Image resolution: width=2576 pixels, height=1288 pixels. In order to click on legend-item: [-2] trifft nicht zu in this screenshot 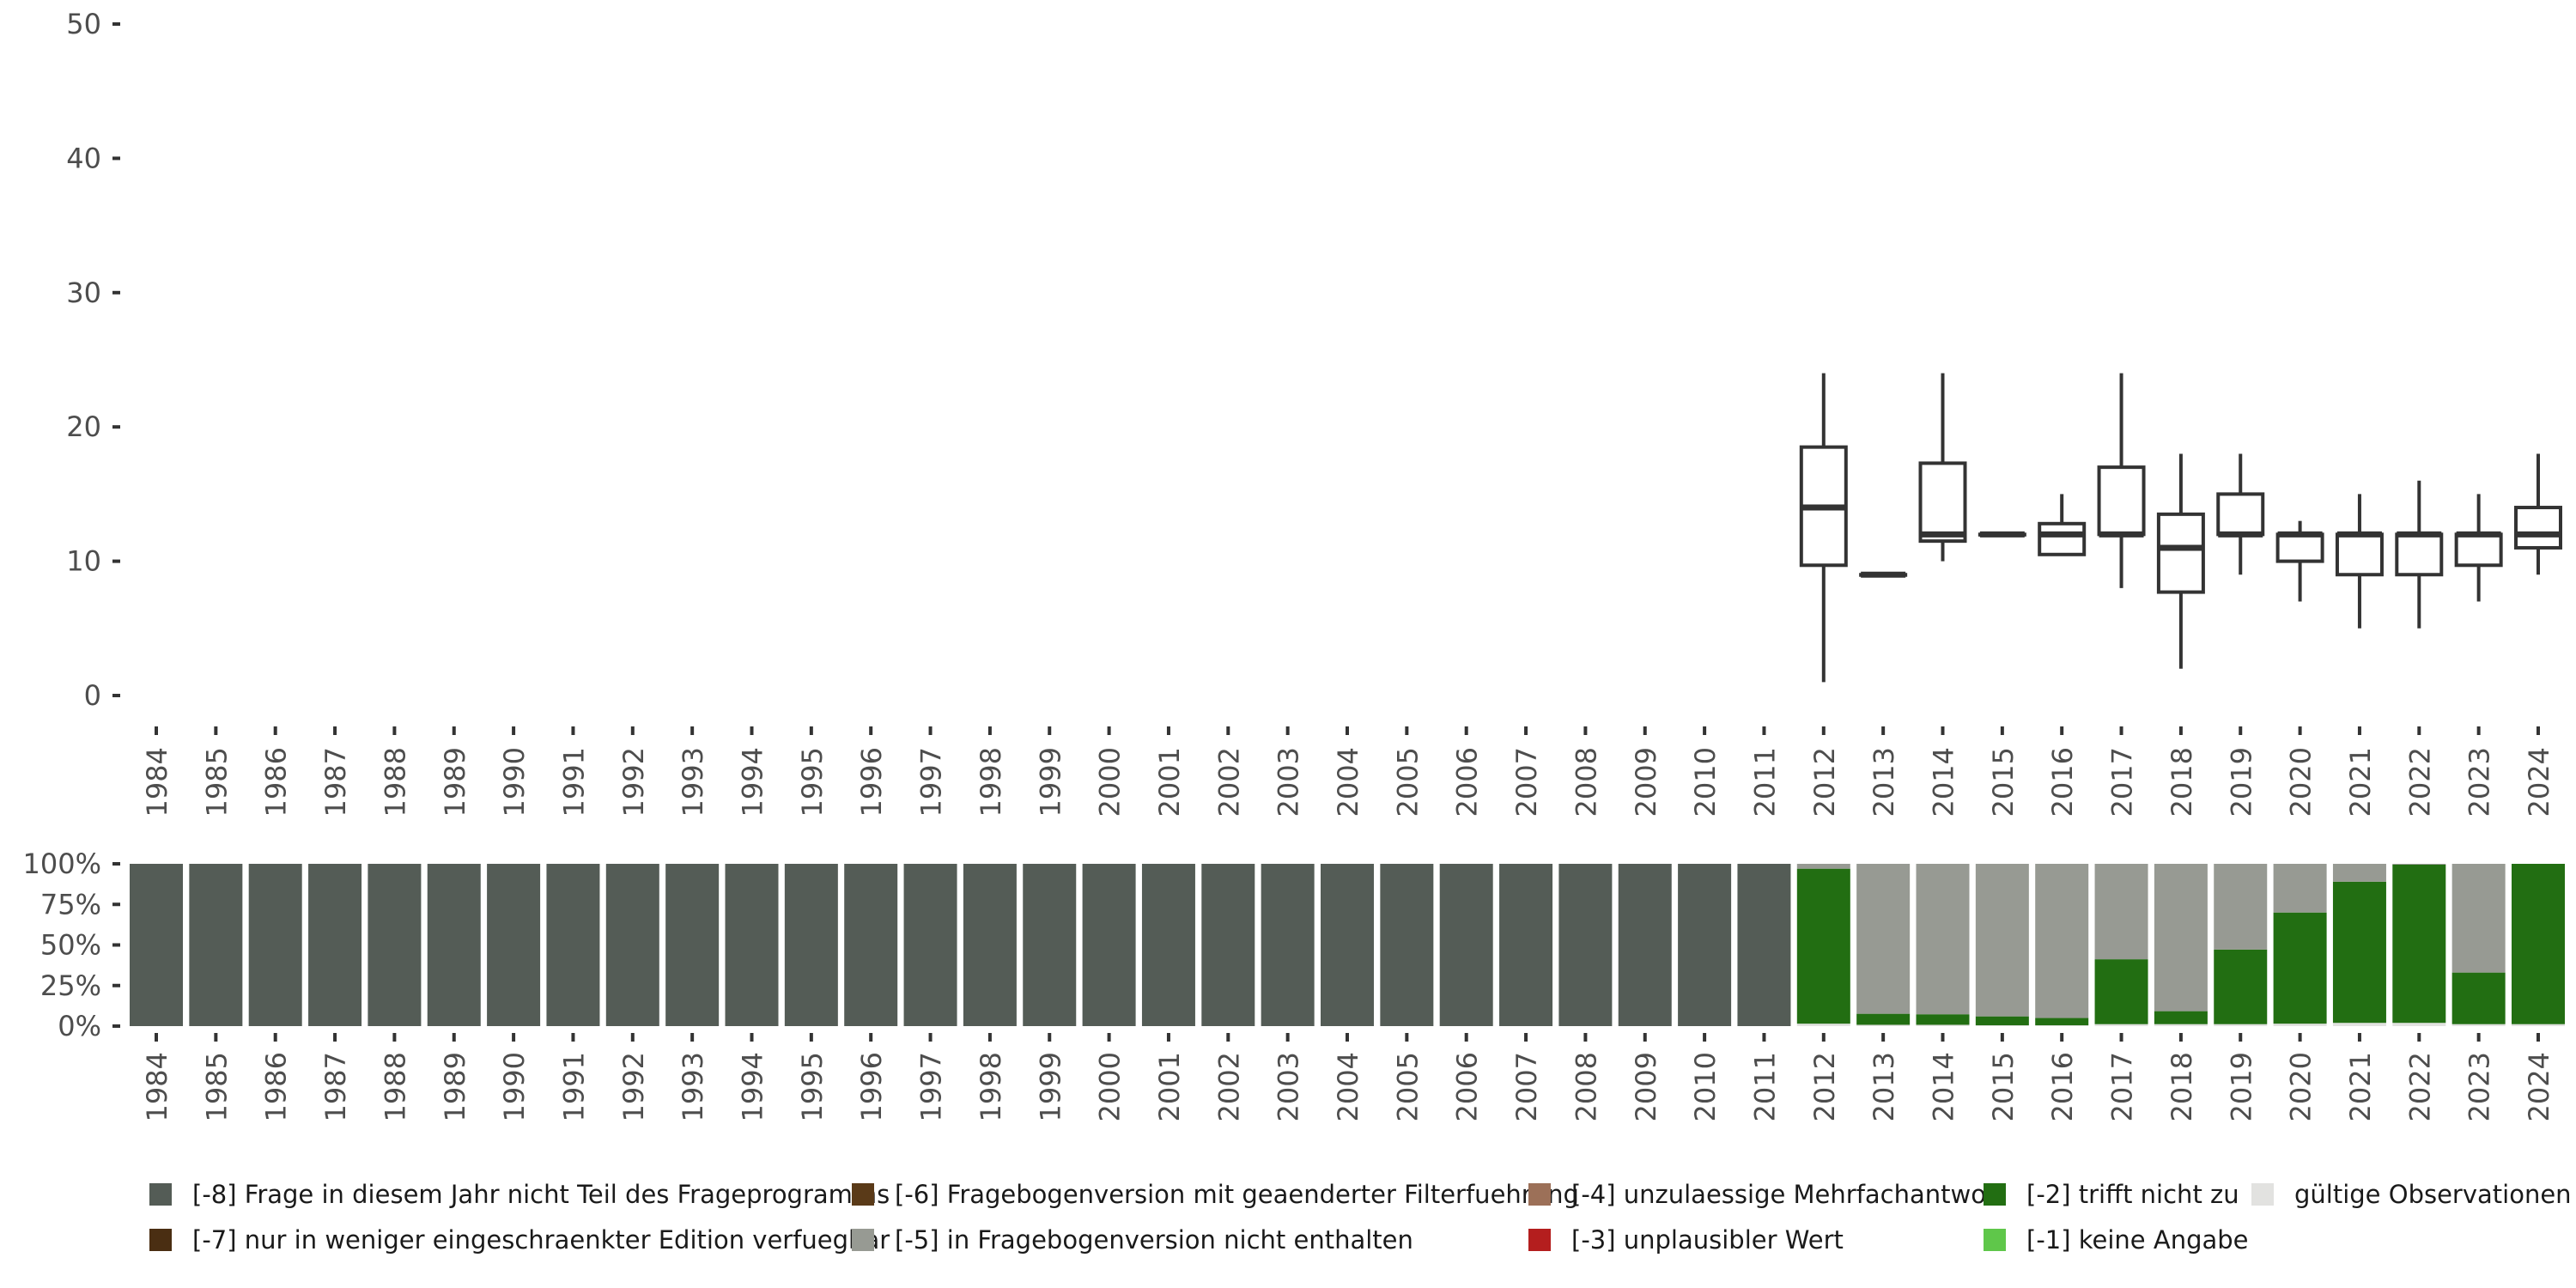, I will do `click(2112, 1195)`.